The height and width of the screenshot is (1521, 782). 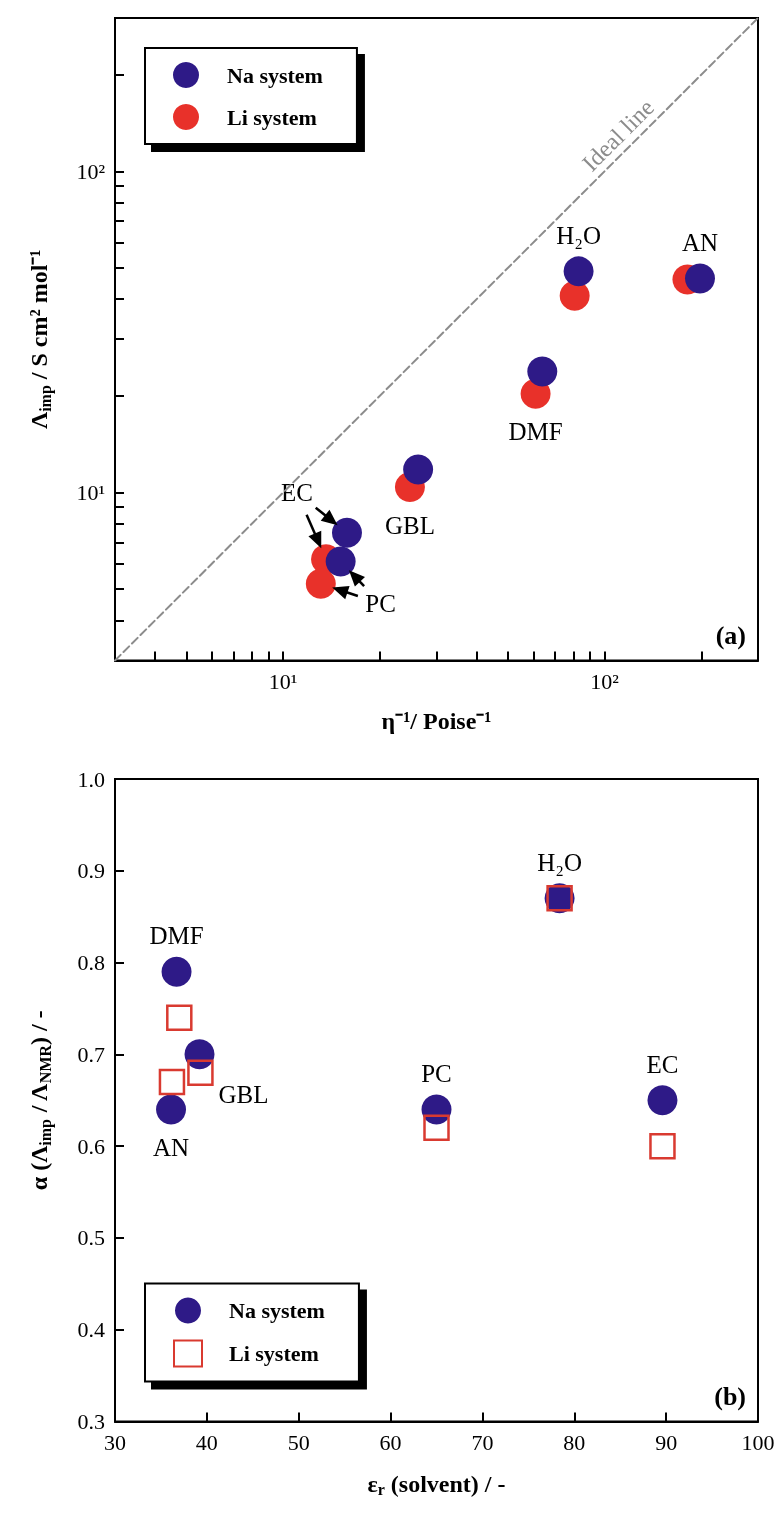 What do you see at coordinates (91, 1054) in the screenshot?
I see `y-tick-label: 0.7` at bounding box center [91, 1054].